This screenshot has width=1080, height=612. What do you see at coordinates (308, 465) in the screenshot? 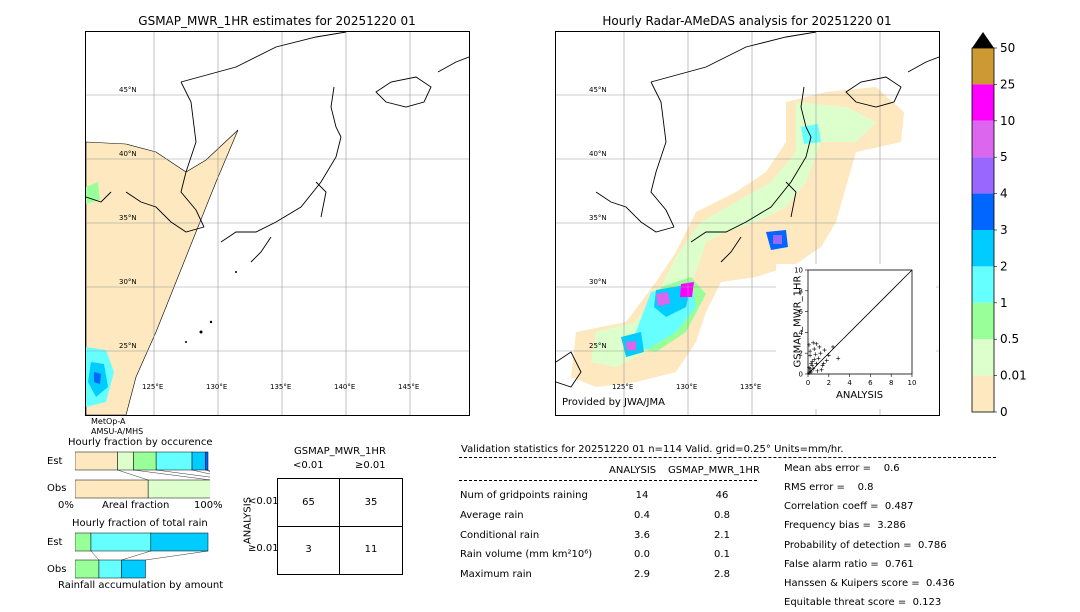
I see `contingency-col-lt: <0.01` at bounding box center [308, 465].